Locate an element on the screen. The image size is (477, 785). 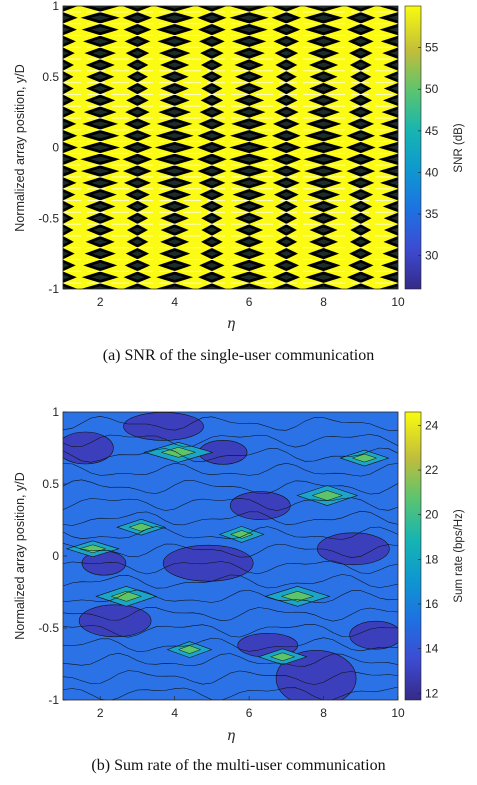
chart-a-x-ticks: 2 4 6 8 10 is located at coordinates (251, 297).